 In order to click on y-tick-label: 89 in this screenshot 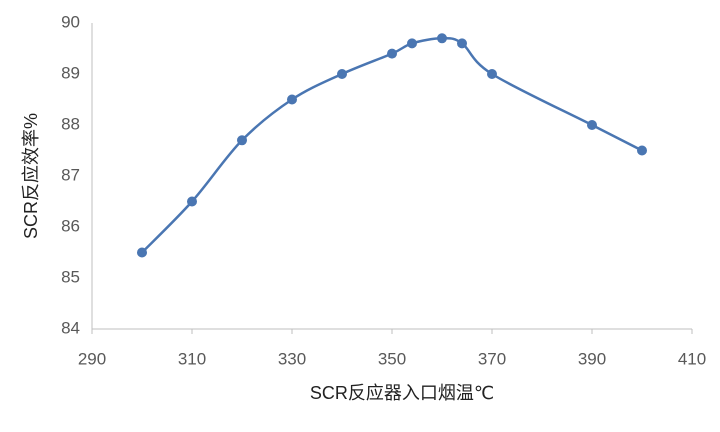, I will do `click(70, 72)`.